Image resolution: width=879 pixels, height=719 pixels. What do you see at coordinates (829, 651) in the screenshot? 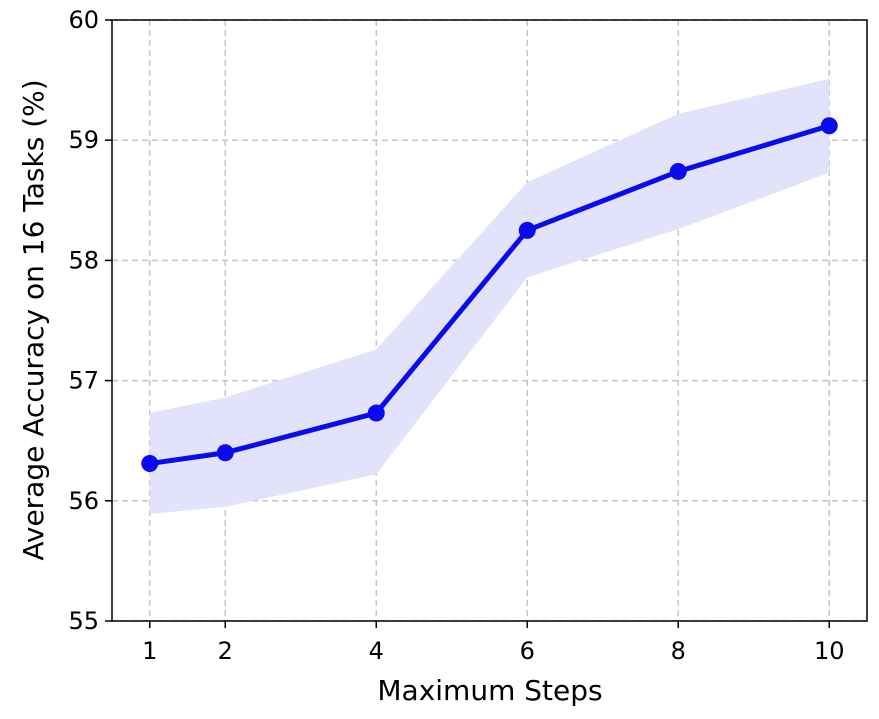
I see `x-tick-label: 10` at bounding box center [829, 651].